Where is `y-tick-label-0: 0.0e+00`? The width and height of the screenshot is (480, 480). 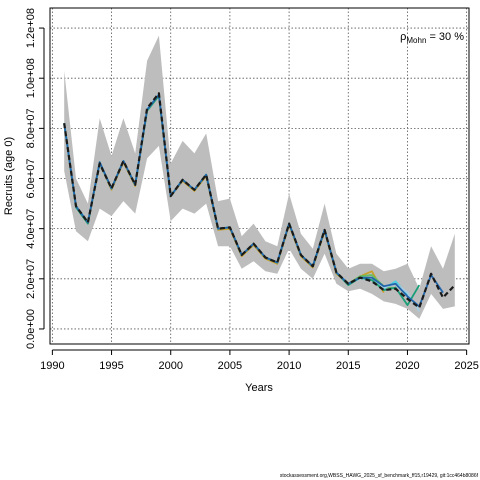 y-tick-label-0: 0.0e+00 is located at coordinates (31, 329).